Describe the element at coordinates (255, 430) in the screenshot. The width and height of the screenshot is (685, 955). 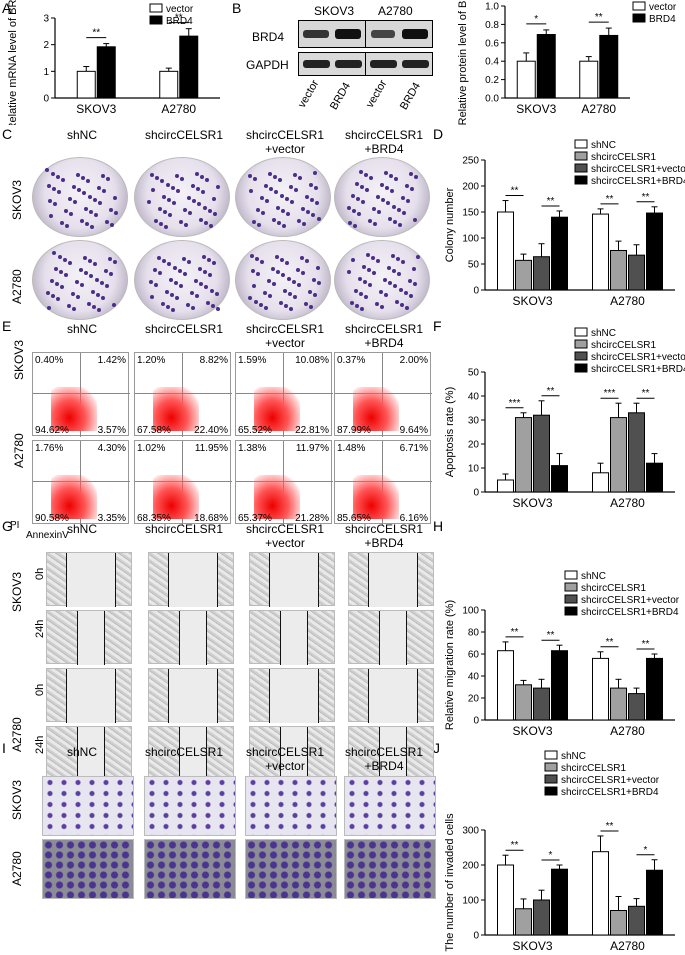
I see `quadrant-percent: 65.52%` at that location.